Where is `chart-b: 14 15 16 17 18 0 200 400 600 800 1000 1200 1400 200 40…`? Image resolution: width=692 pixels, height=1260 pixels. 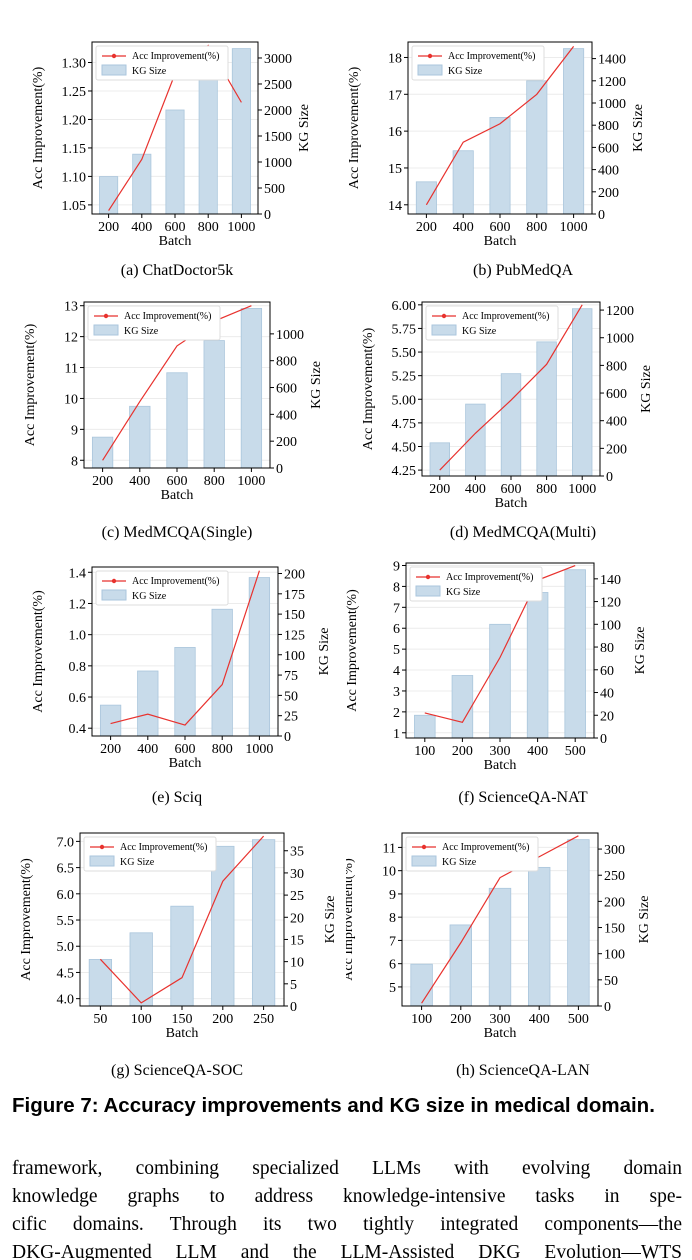
chart-b: 14 15 16 17 18 0 200 400 600 800 1000 1200 1400 200 40… is located at coordinates (496, 160).